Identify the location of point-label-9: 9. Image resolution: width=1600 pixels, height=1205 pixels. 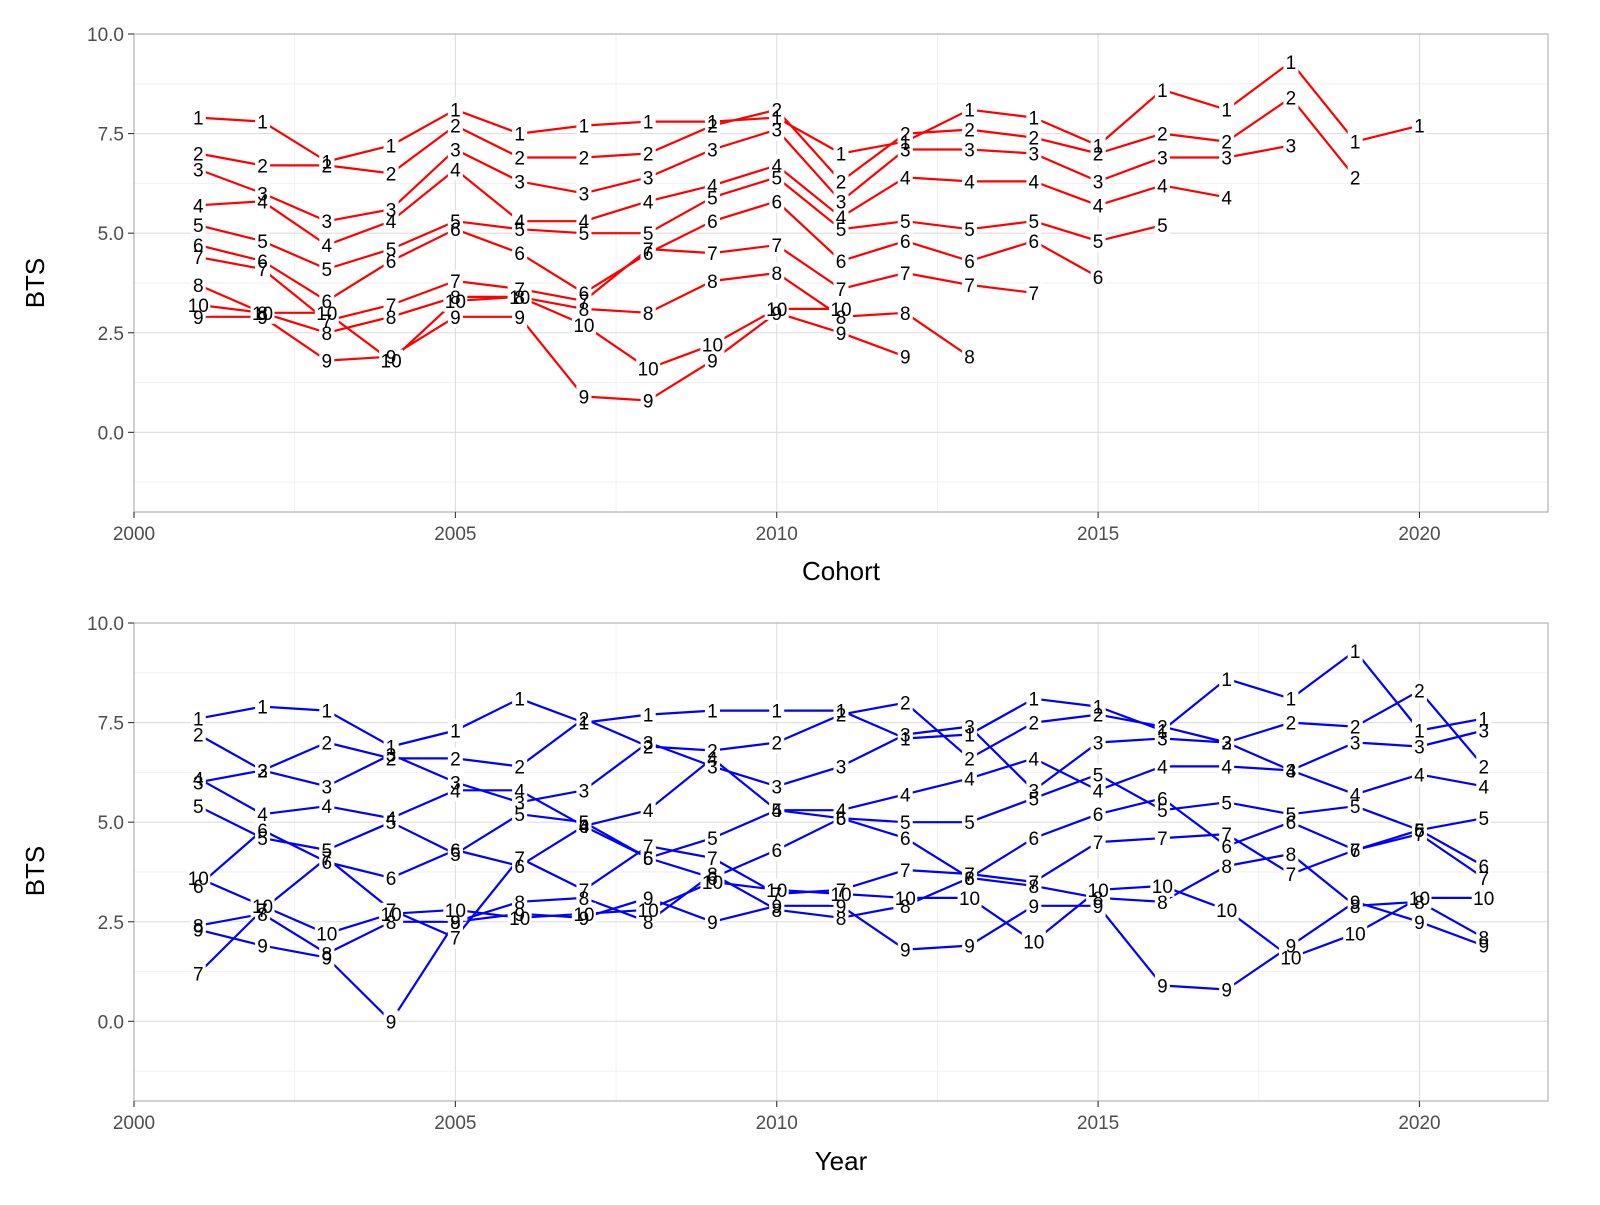
(327, 959).